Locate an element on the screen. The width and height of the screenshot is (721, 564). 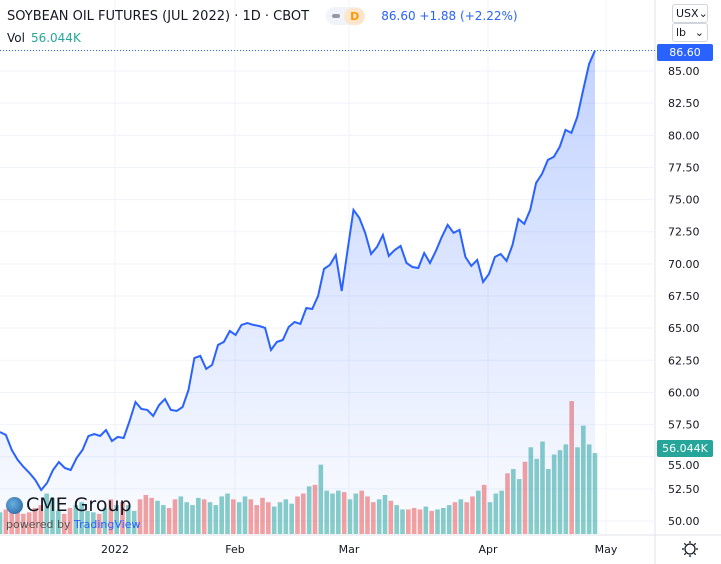
tradingview-link: TradingView is located at coordinates (107, 524).